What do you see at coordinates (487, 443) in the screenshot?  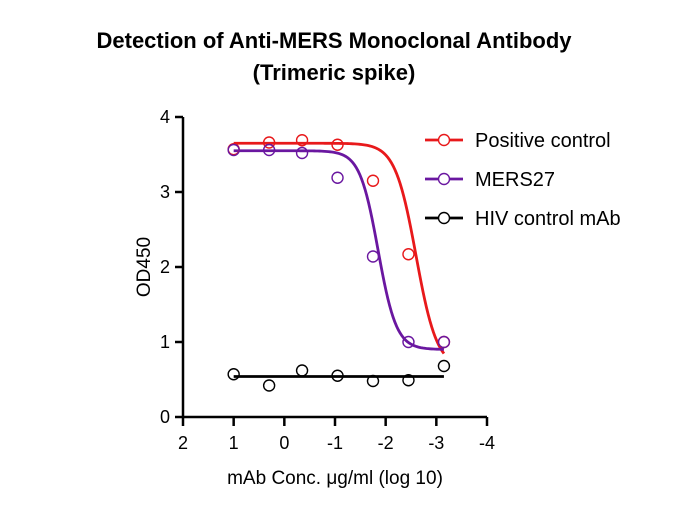 I see `x-tick-label: -4` at bounding box center [487, 443].